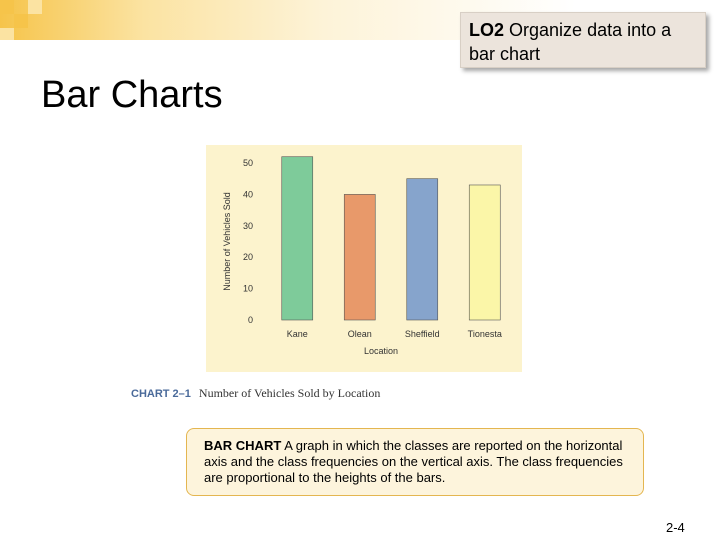 Image resolution: width=720 pixels, height=540 pixels. I want to click on learning-objective-text: Organize data into a bar chart, so click(570, 42).